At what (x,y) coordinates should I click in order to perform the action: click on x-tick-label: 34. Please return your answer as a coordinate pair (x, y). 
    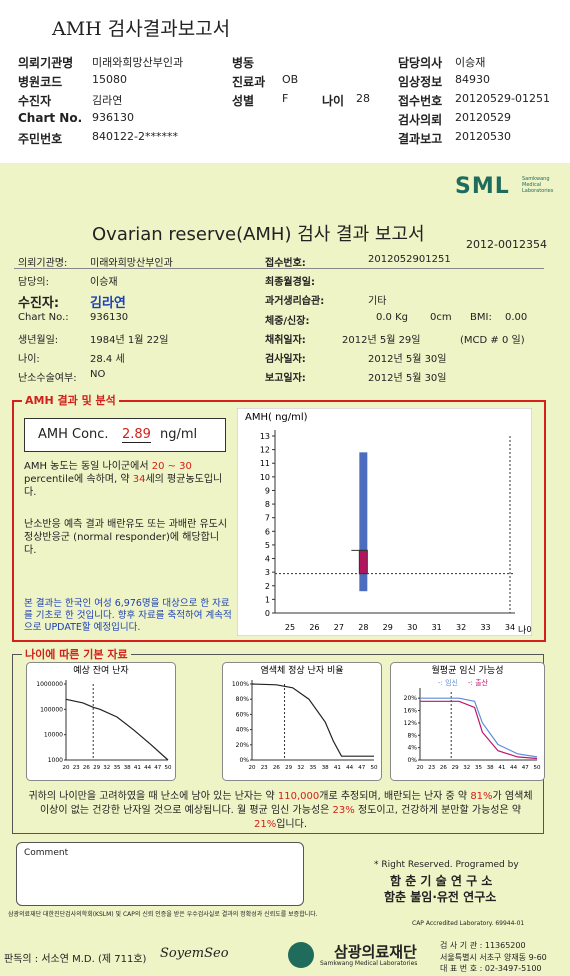
    Looking at the image, I should click on (510, 627).